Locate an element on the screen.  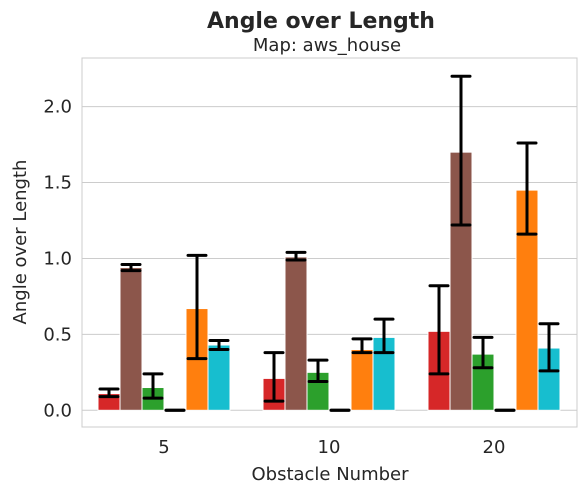
y-tick-labels: 0.0 0.5 1.0 1.5 2.0 is located at coordinates (57, 259).